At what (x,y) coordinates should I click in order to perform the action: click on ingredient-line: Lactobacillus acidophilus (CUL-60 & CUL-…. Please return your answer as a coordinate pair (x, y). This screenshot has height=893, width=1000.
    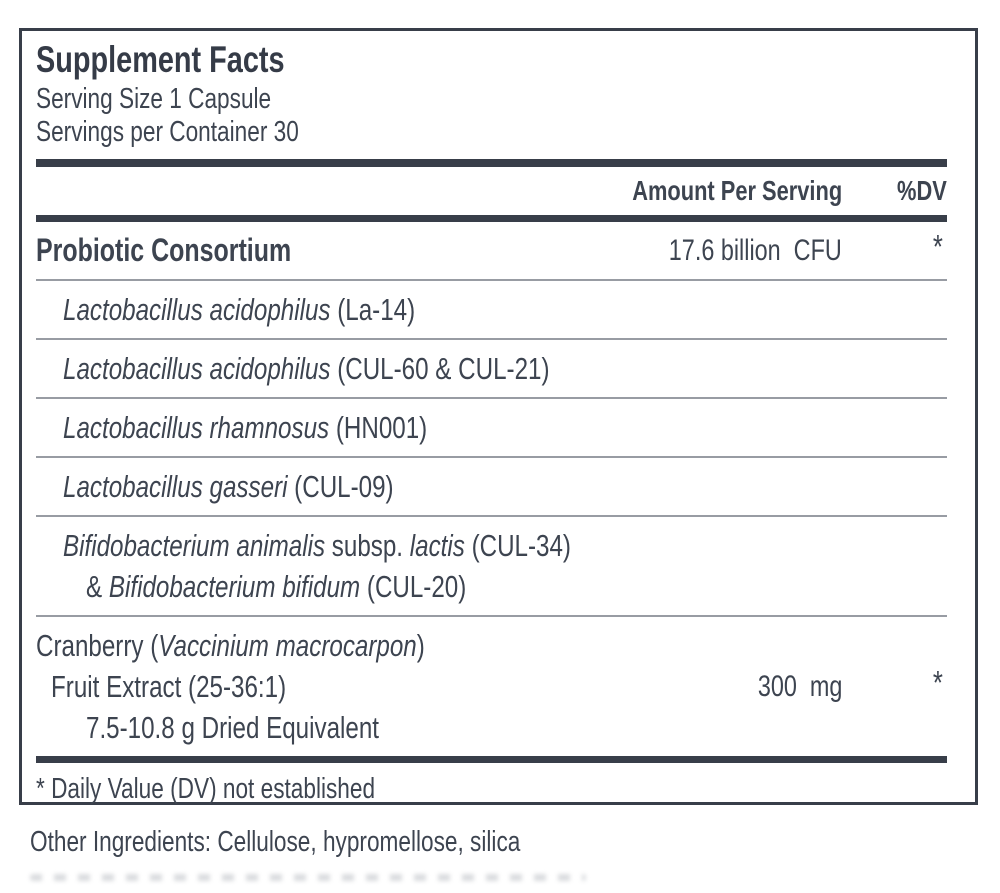
    Looking at the image, I should click on (491, 368).